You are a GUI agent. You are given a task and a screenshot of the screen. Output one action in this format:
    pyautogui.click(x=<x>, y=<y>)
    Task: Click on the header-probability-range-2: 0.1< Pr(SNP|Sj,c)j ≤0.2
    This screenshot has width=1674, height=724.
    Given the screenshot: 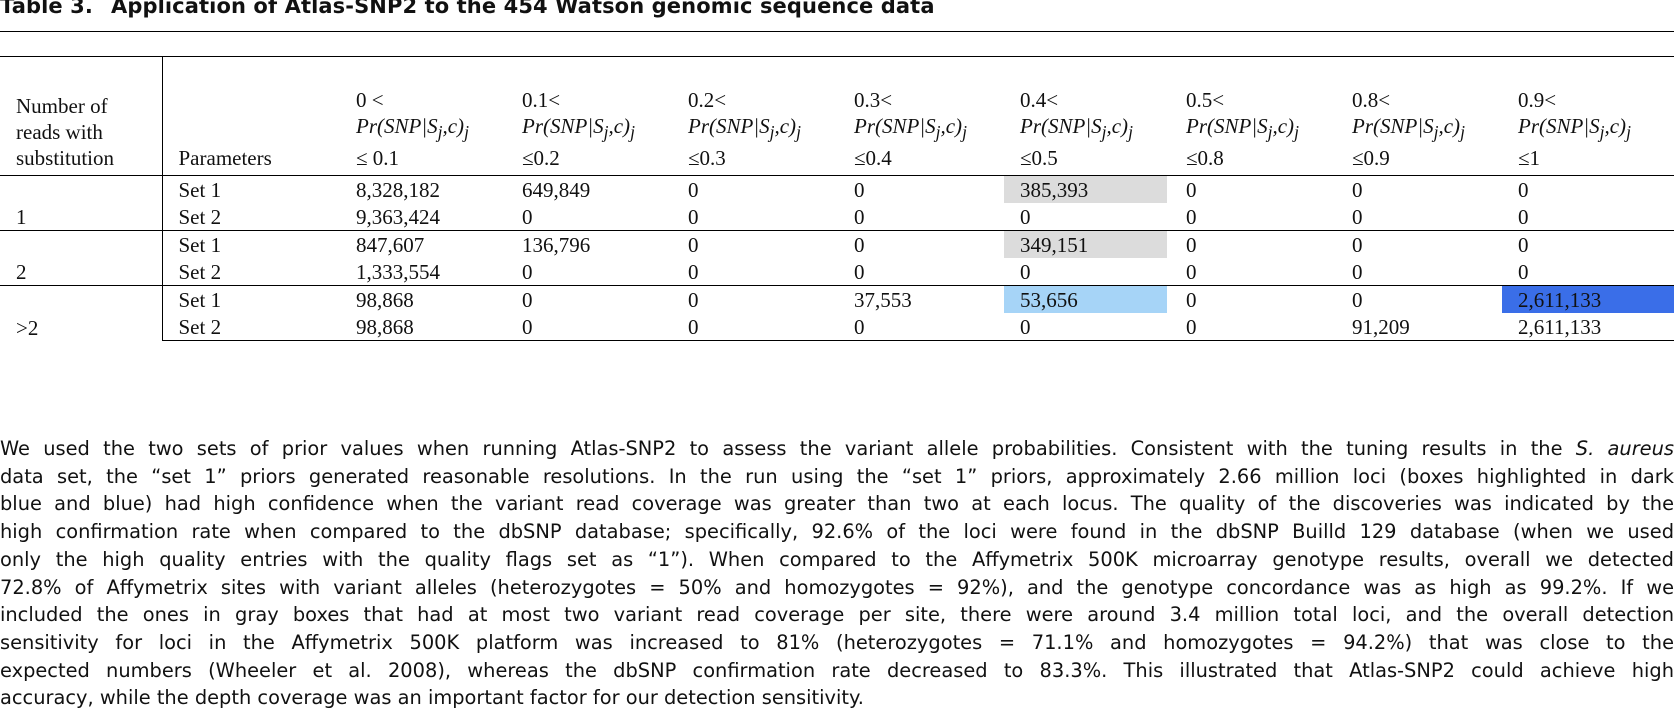 What is the action you would take?
    pyautogui.click(x=589, y=116)
    